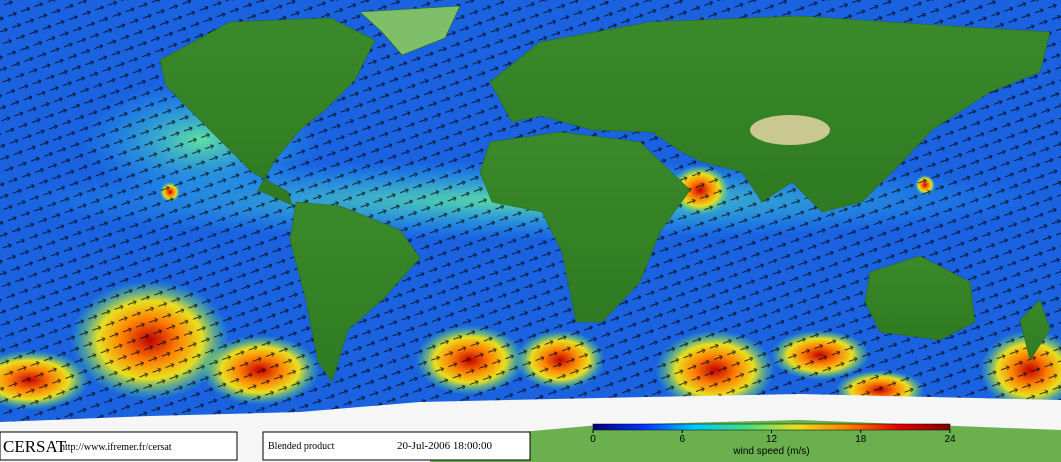 The height and width of the screenshot is (462, 1061). I want to click on colorbar-tick-label: 24, so click(950, 439).